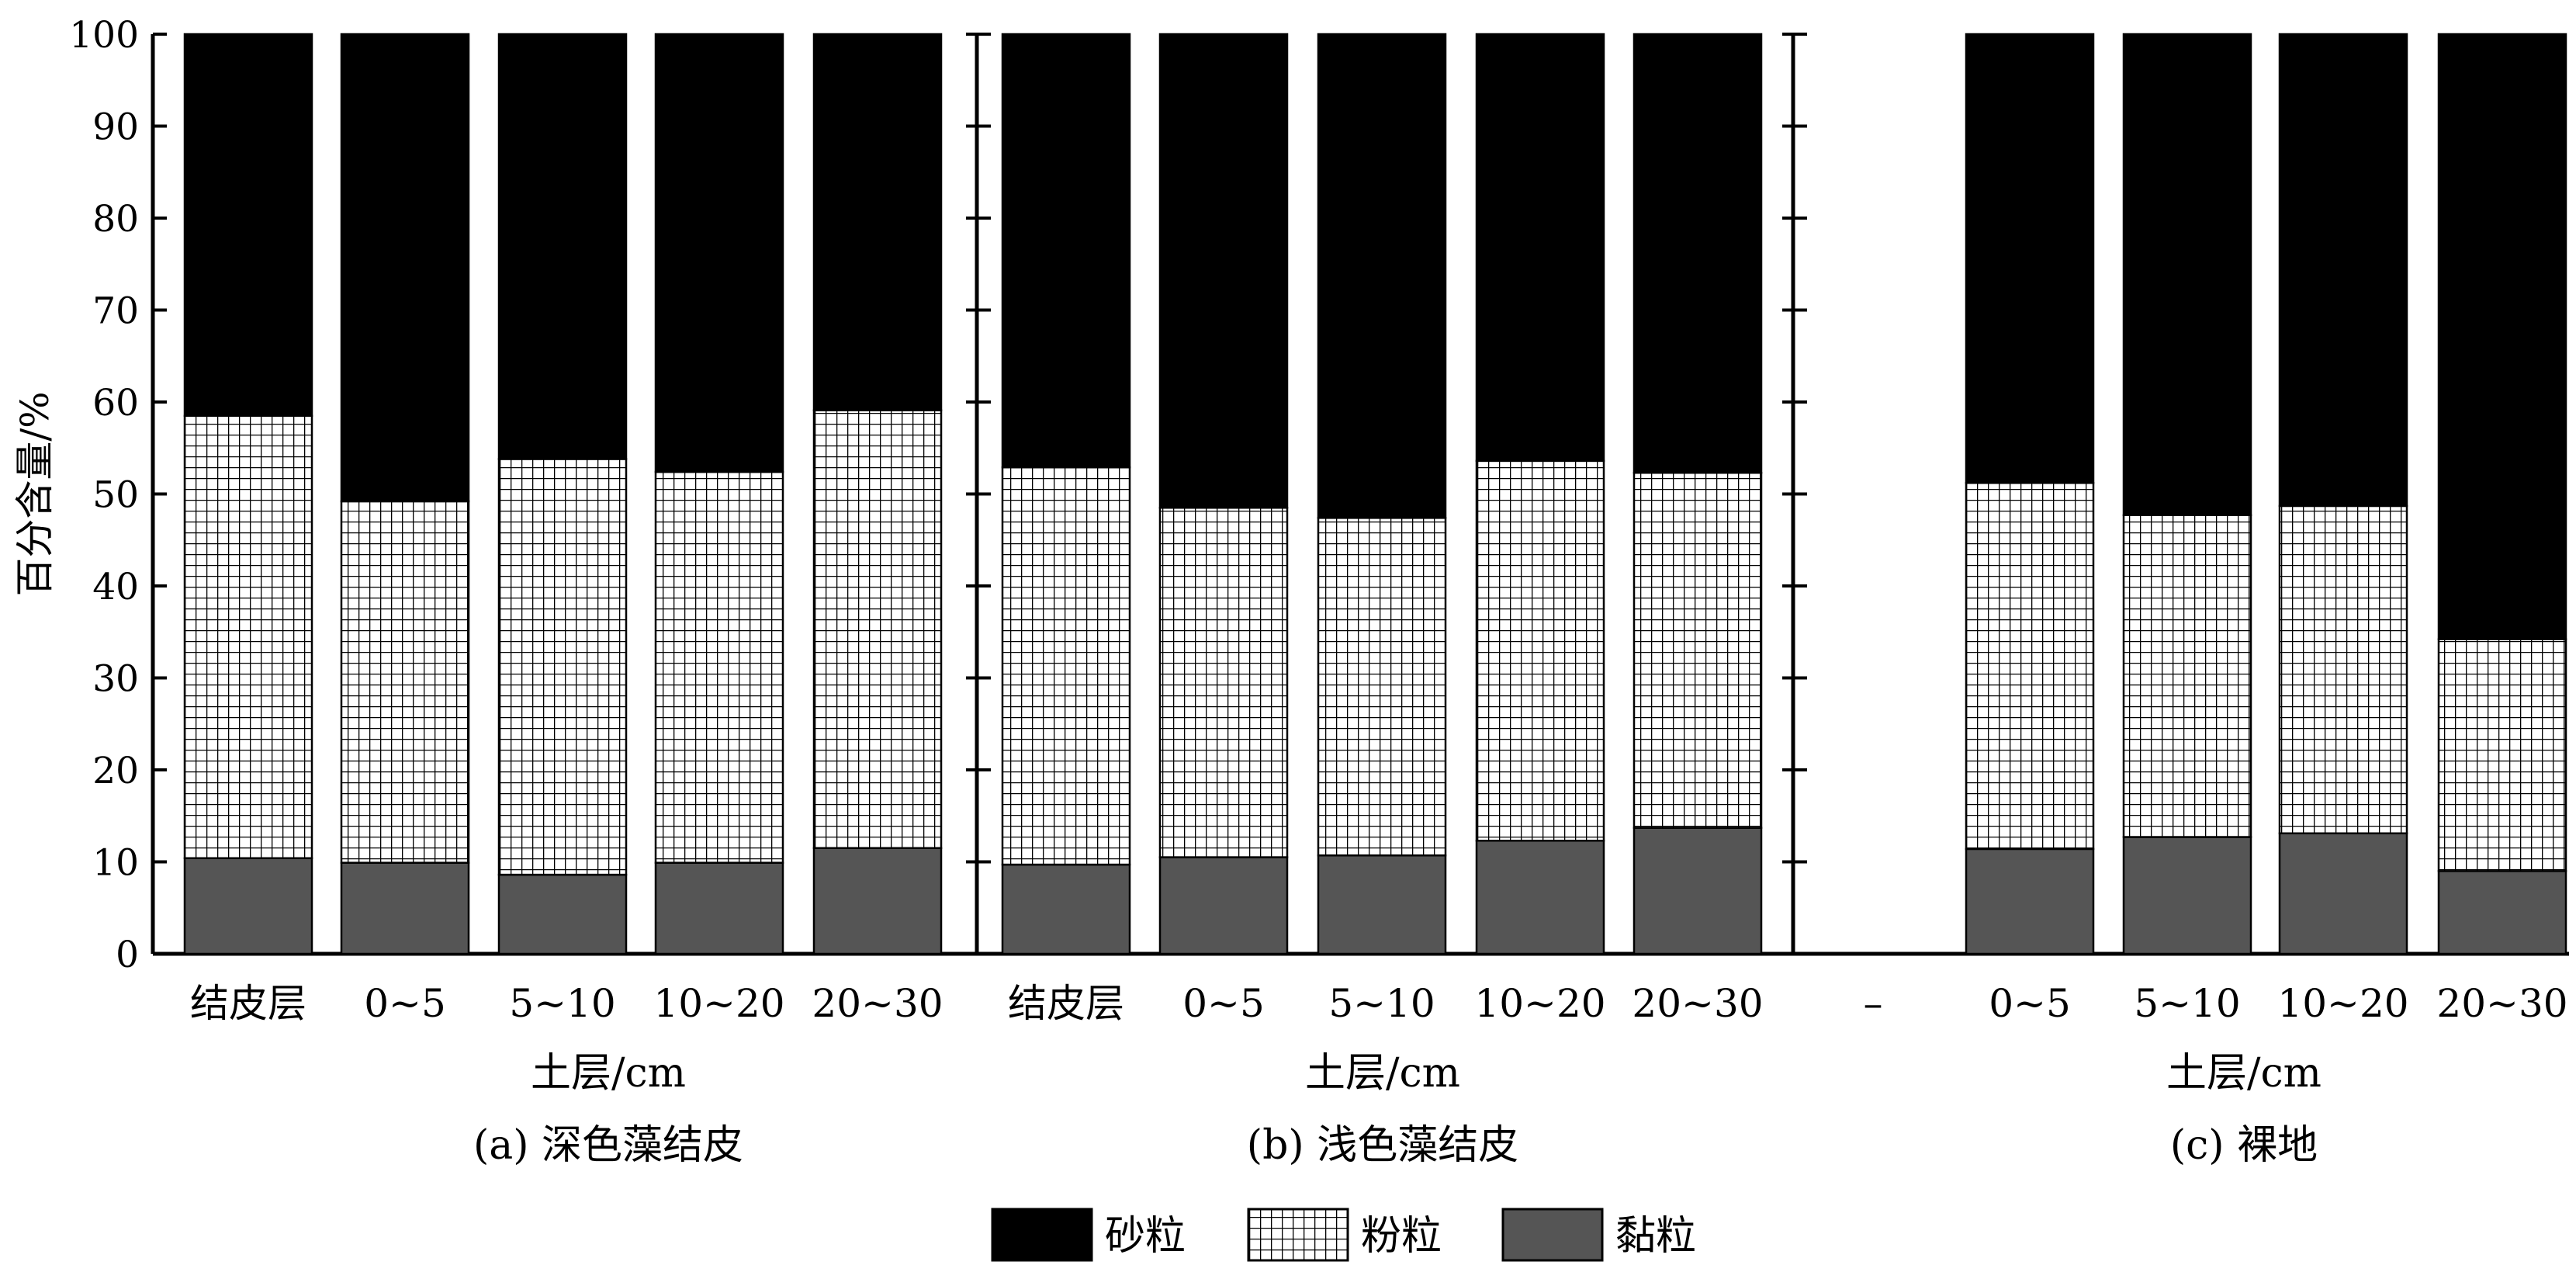  I want to click on panel-label: (c) 裸地, so click(2244, 1145).